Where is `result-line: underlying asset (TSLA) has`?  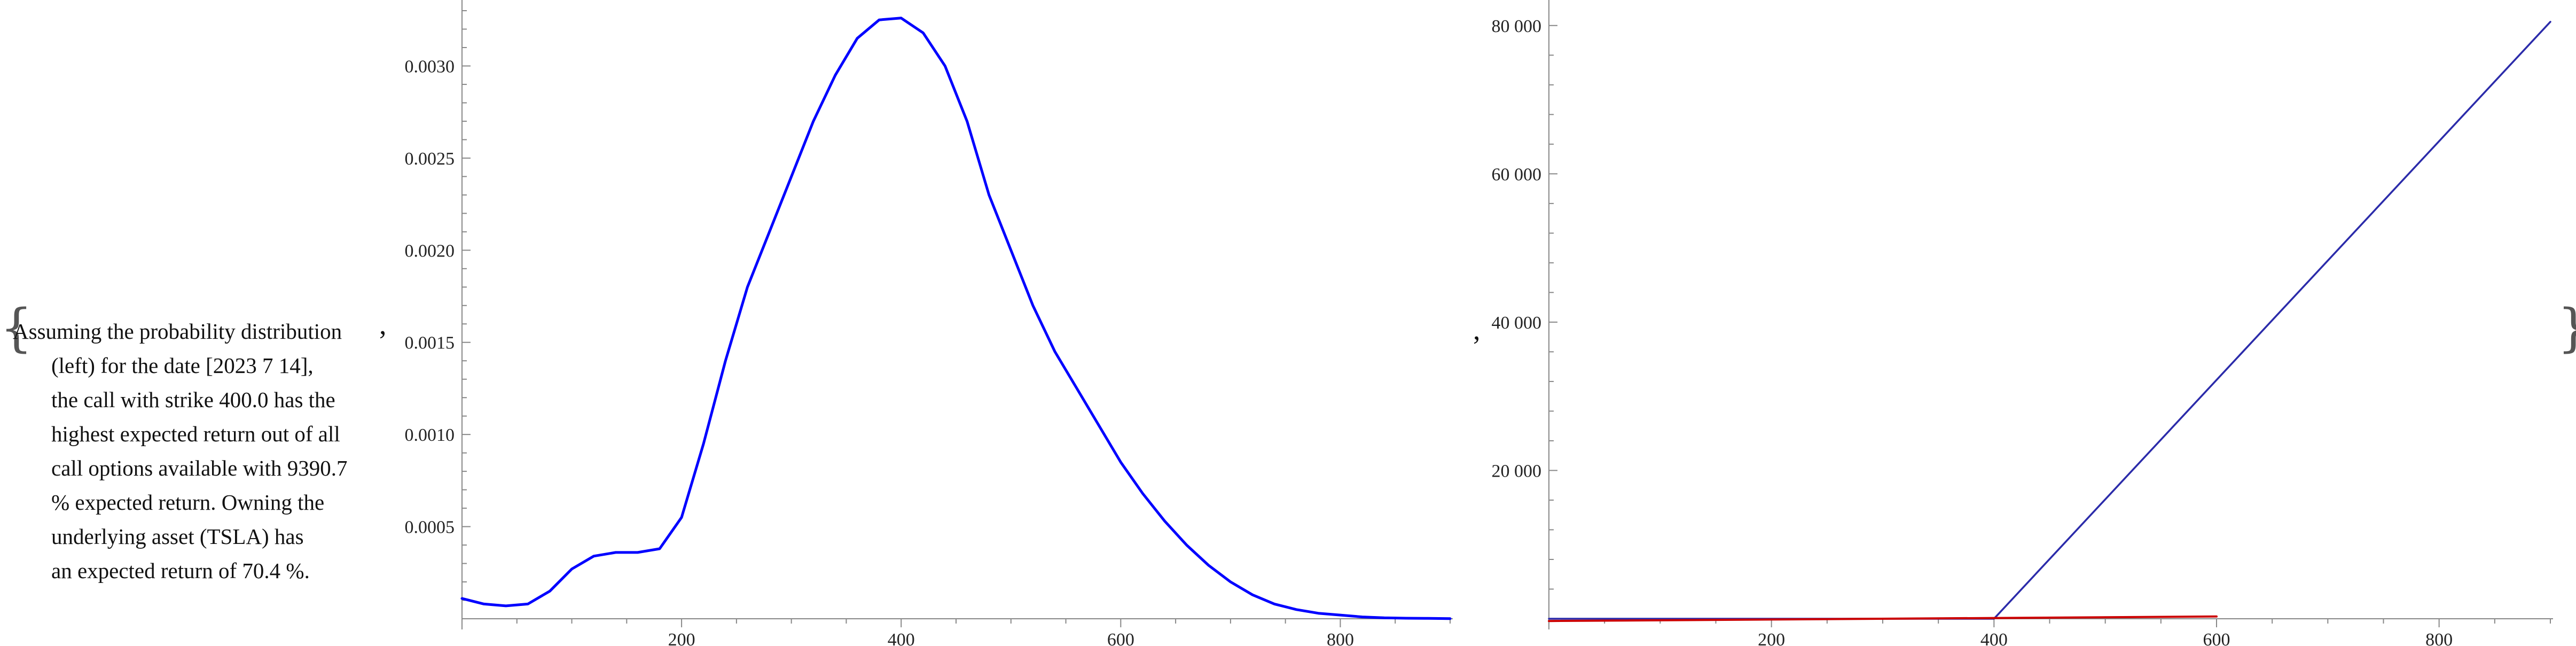
result-line: underlying asset (TSLA) has is located at coordinates (177, 537).